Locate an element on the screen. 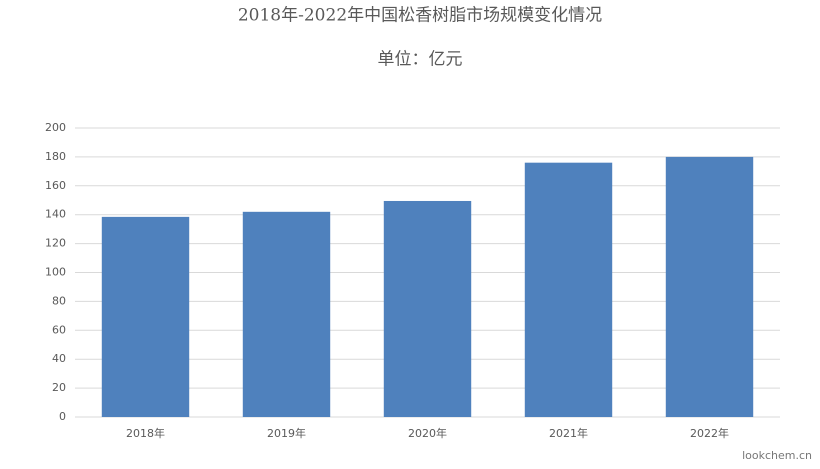  y-tick-label: 140 is located at coordinates (55, 214).